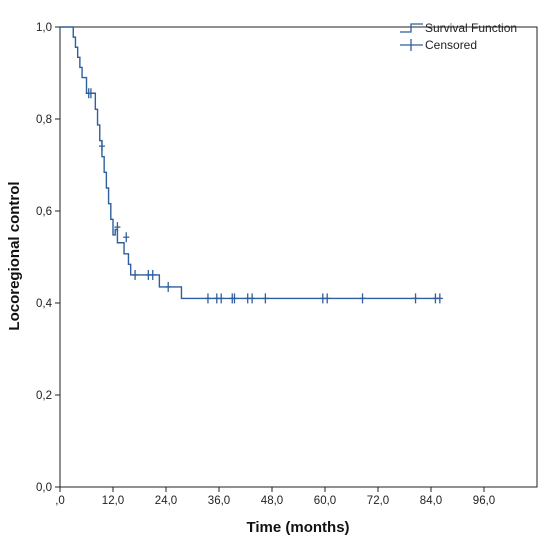 This screenshot has height=545, width=545. I want to click on legend: Survival Function Censored, so click(458, 36).